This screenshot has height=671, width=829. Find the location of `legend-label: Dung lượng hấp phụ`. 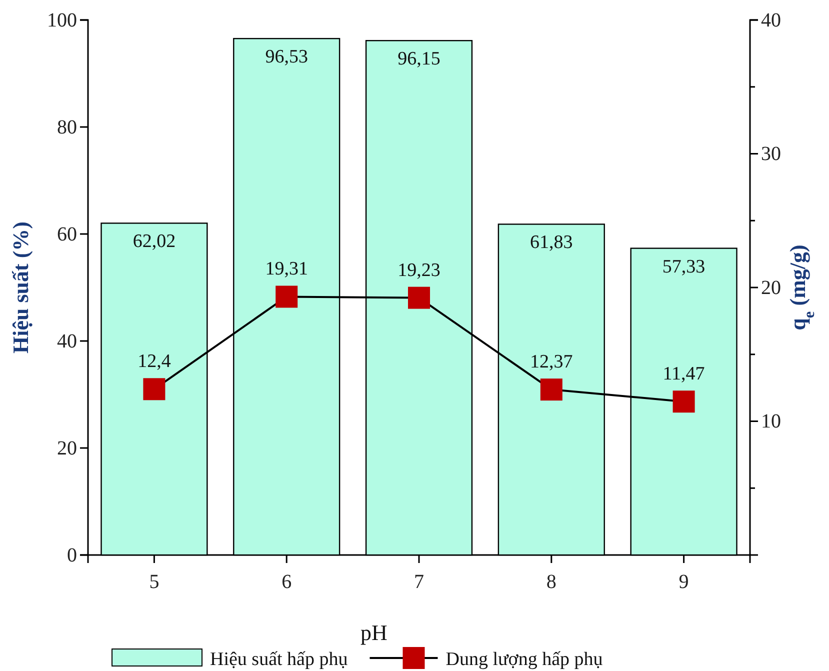

legend-label: Dung lượng hấp phụ is located at coordinates (525, 659).